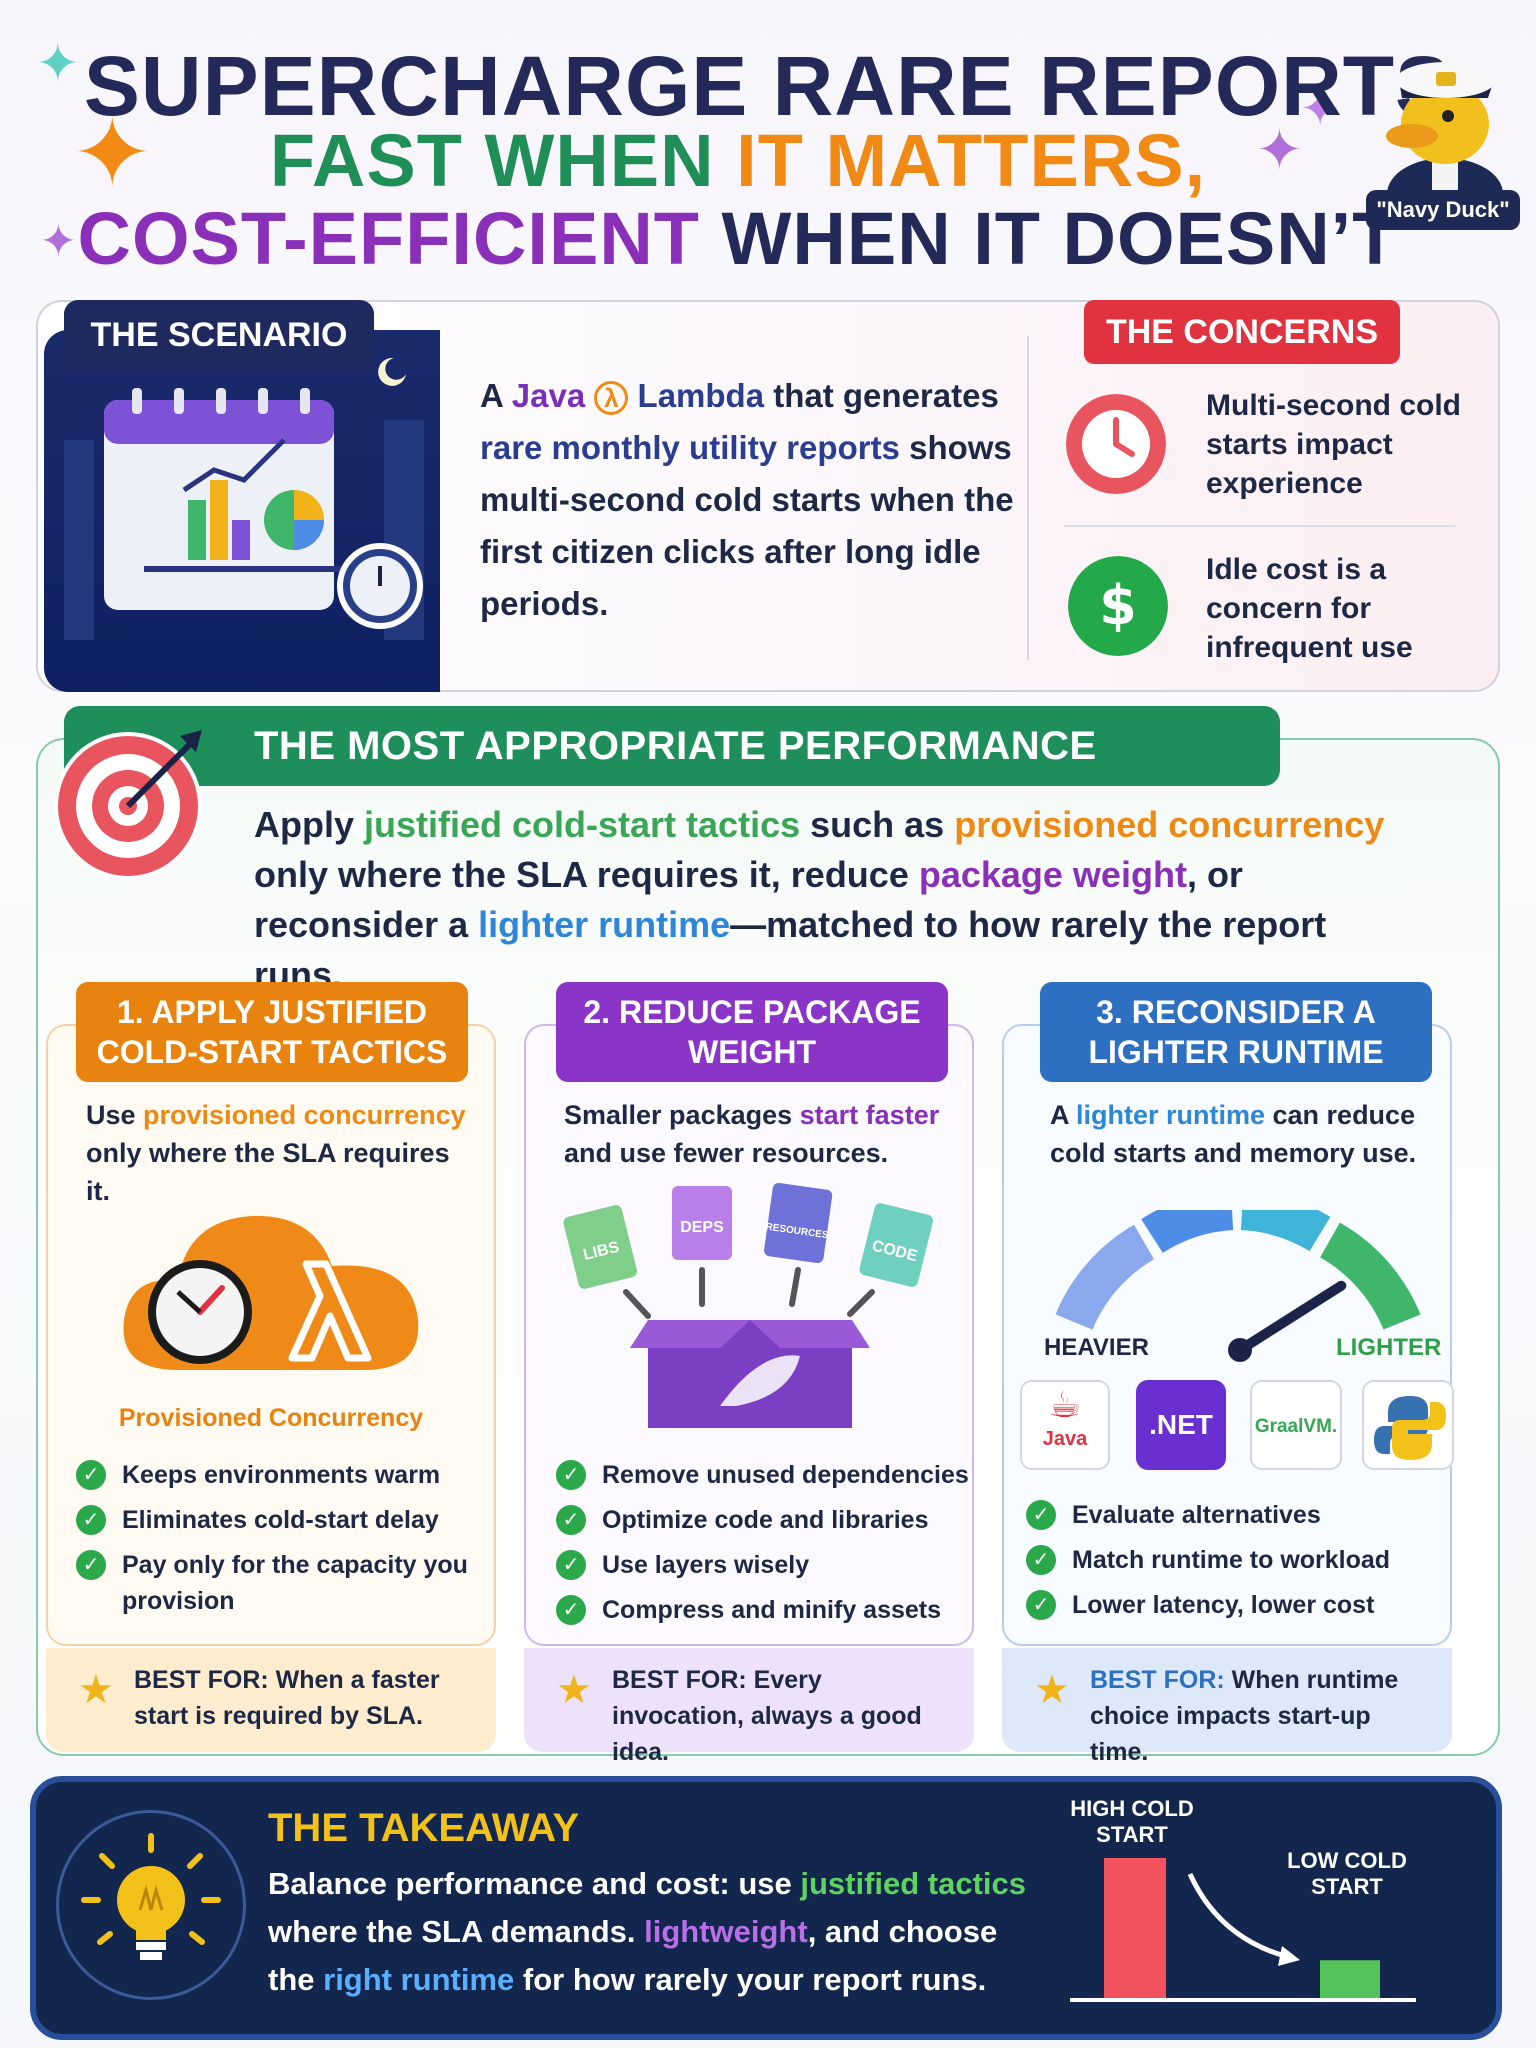  I want to click on java-cup-icon: ☕, so click(1065, 1404).